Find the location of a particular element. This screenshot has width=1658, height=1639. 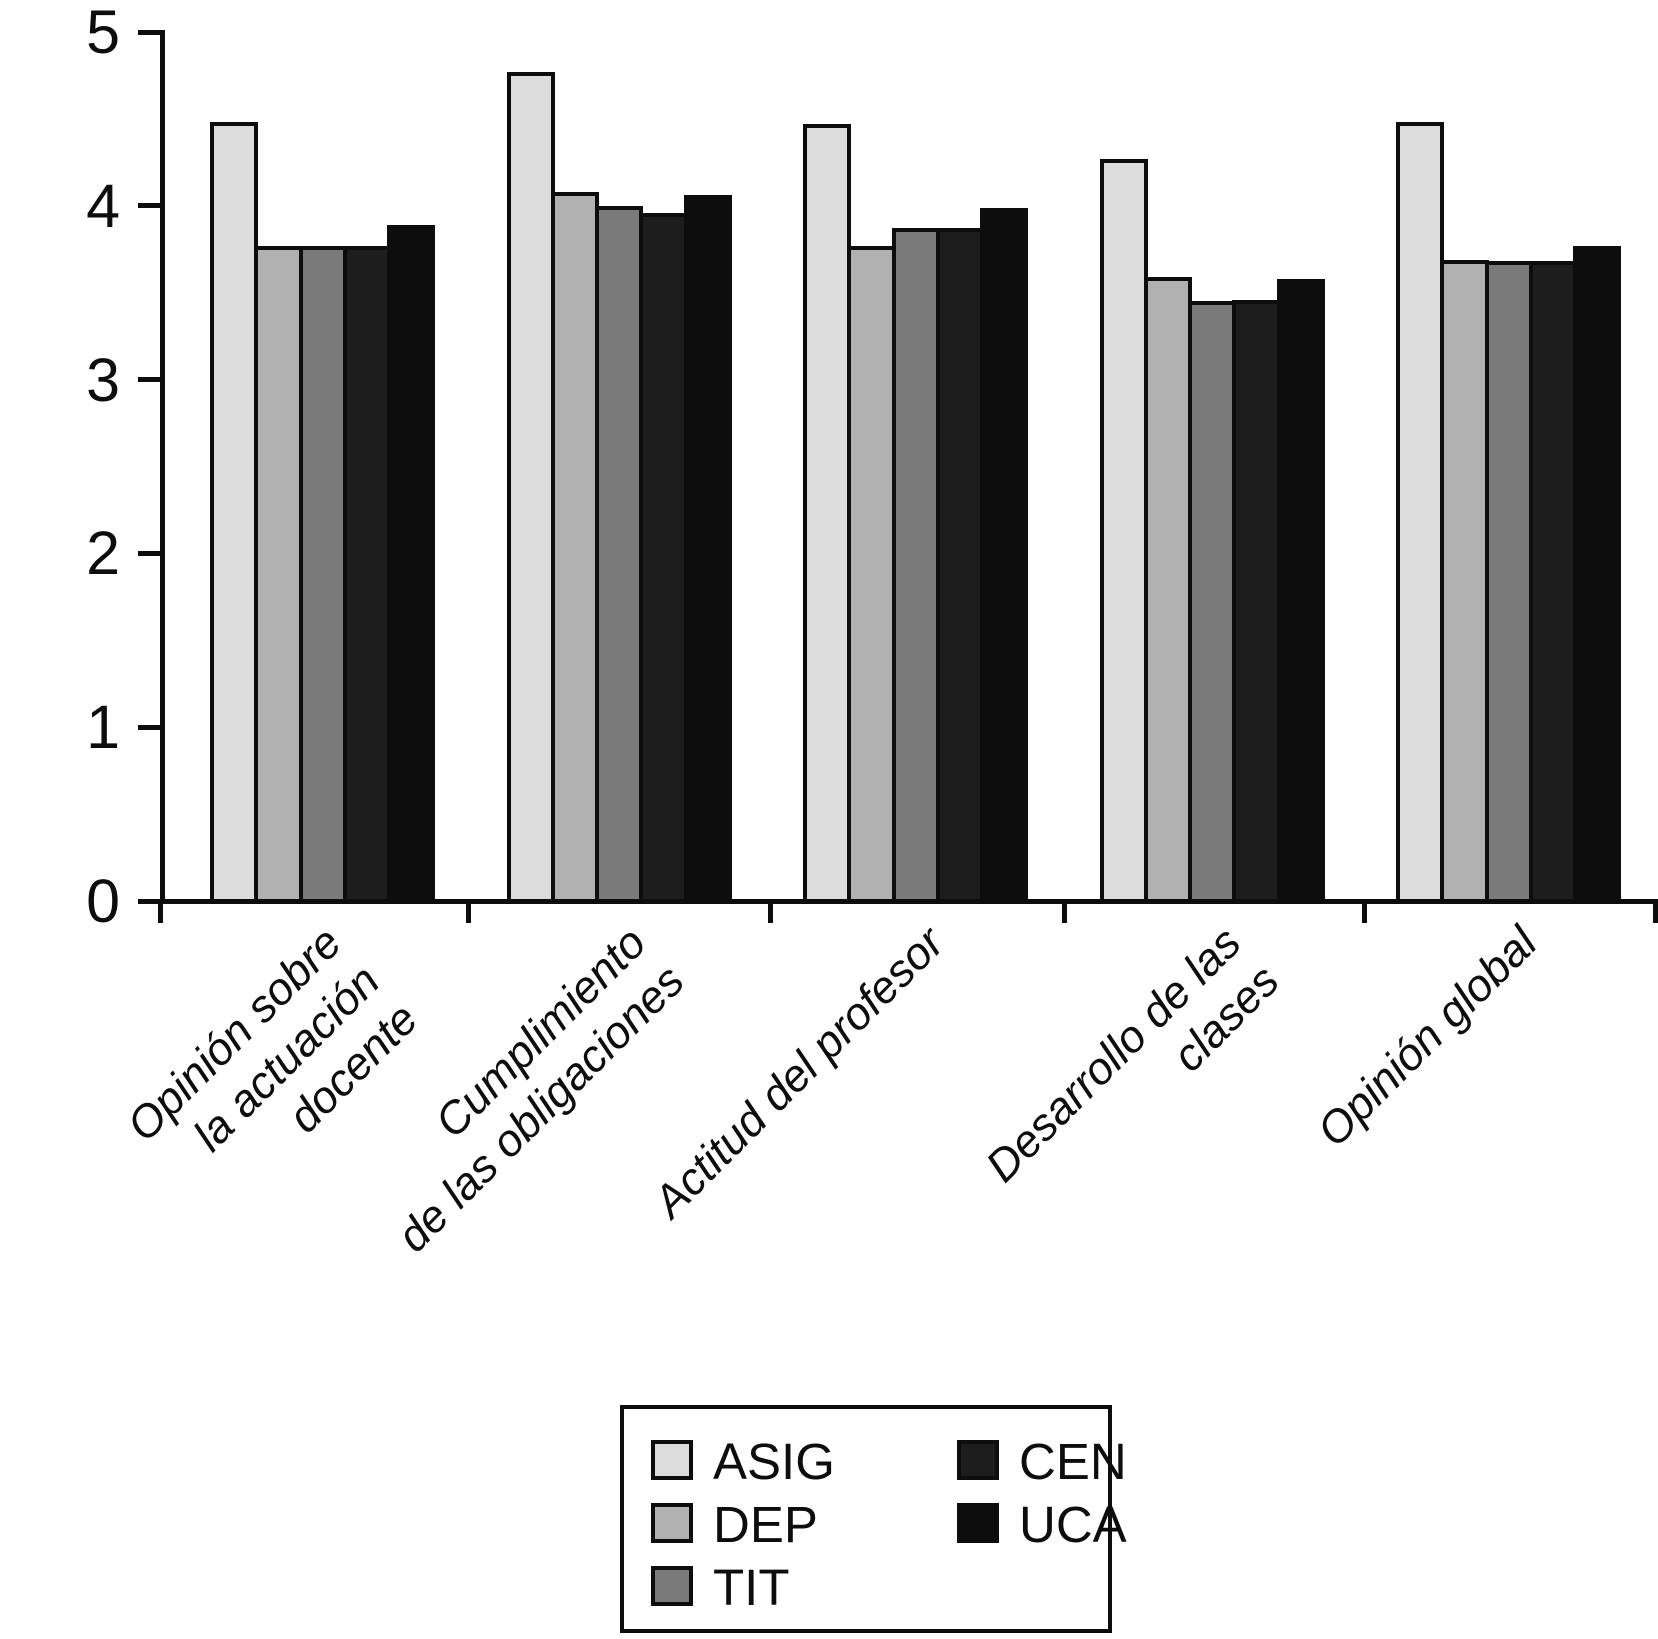

bar-asig-group5 is located at coordinates (1420, 512).